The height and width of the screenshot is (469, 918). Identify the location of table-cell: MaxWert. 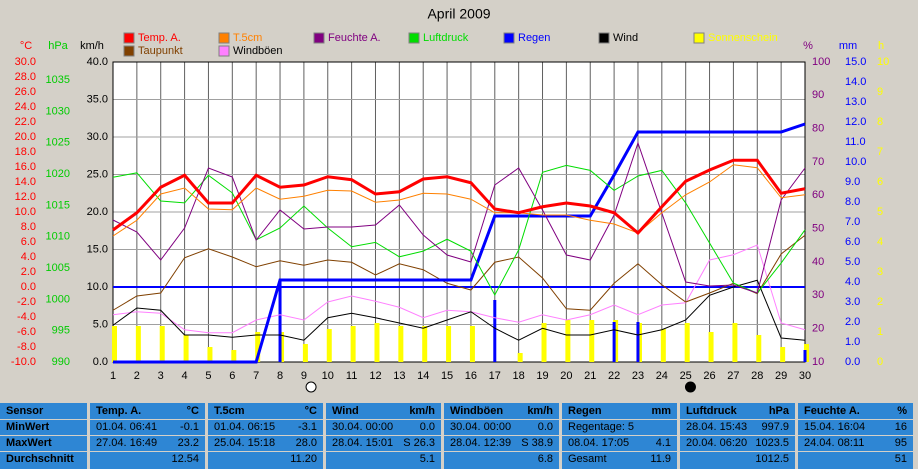
(43, 443).